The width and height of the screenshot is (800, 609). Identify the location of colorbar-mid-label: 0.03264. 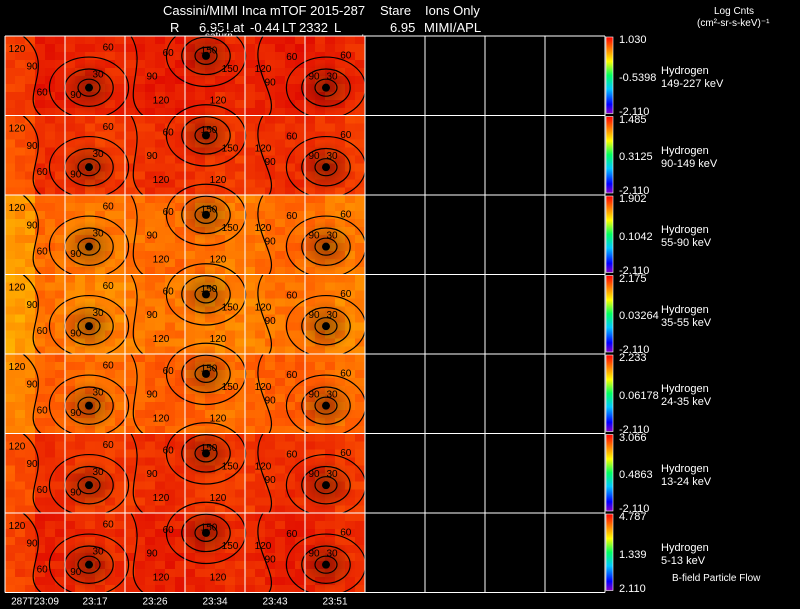
(639, 316).